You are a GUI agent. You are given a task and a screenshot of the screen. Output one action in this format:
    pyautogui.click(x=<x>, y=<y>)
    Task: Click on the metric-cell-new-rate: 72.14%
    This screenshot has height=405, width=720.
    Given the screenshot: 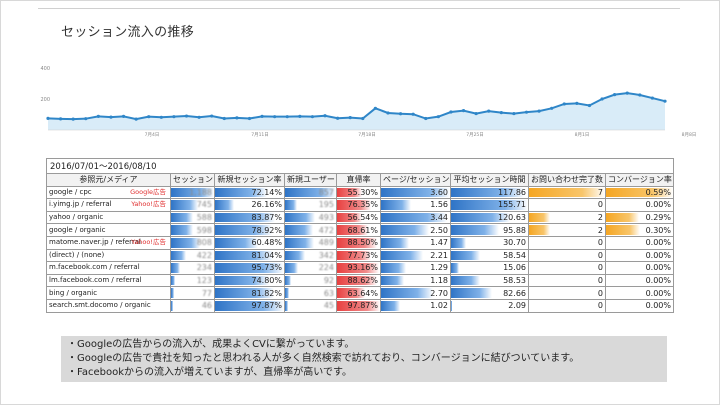 What is the action you would take?
    pyautogui.click(x=249, y=192)
    